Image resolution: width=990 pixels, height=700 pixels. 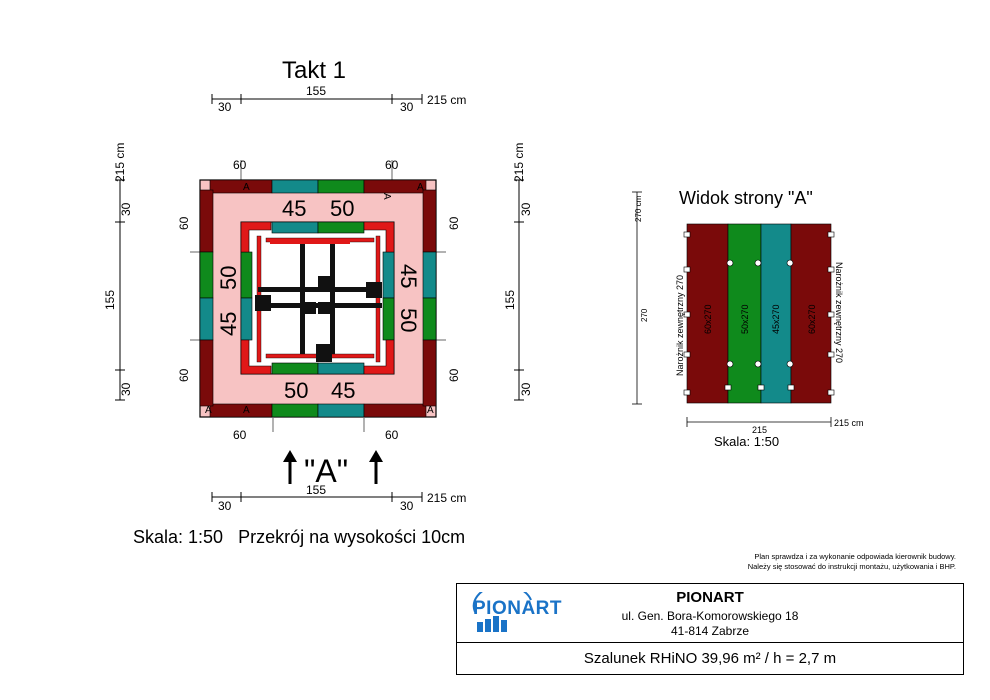 What do you see at coordinates (517, 608) in the screenshot?
I see `logo-text: PIONART` at bounding box center [517, 608].